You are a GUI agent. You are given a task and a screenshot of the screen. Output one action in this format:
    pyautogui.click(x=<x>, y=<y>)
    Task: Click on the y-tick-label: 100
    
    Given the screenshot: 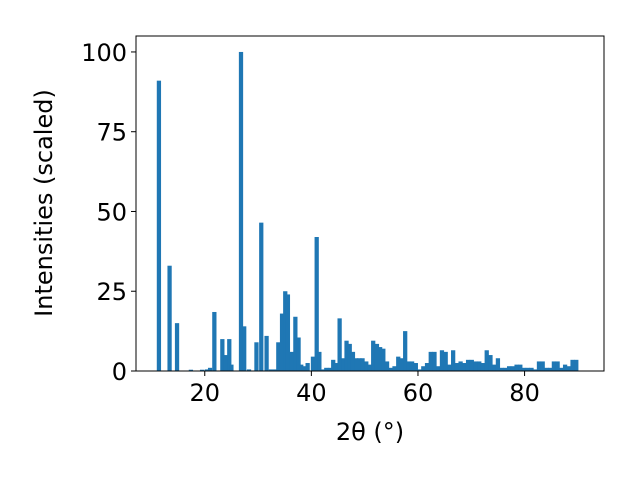 What is the action you would take?
    pyautogui.click(x=104, y=53)
    